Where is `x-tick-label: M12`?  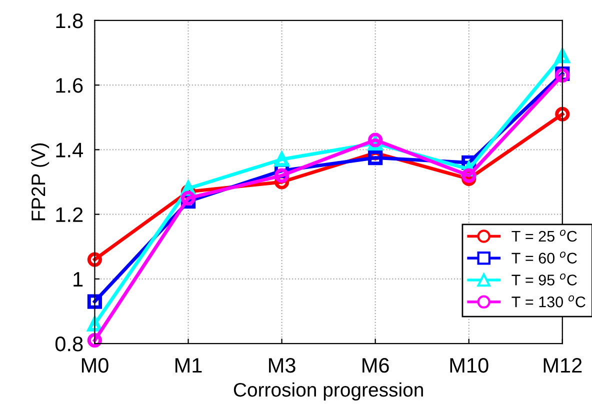
x-tick-label: M12 is located at coordinates (563, 365).